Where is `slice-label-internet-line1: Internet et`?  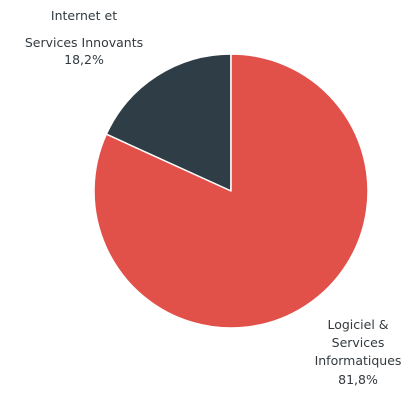
slice-label-internet-line1: Internet et is located at coordinates (84, 15).